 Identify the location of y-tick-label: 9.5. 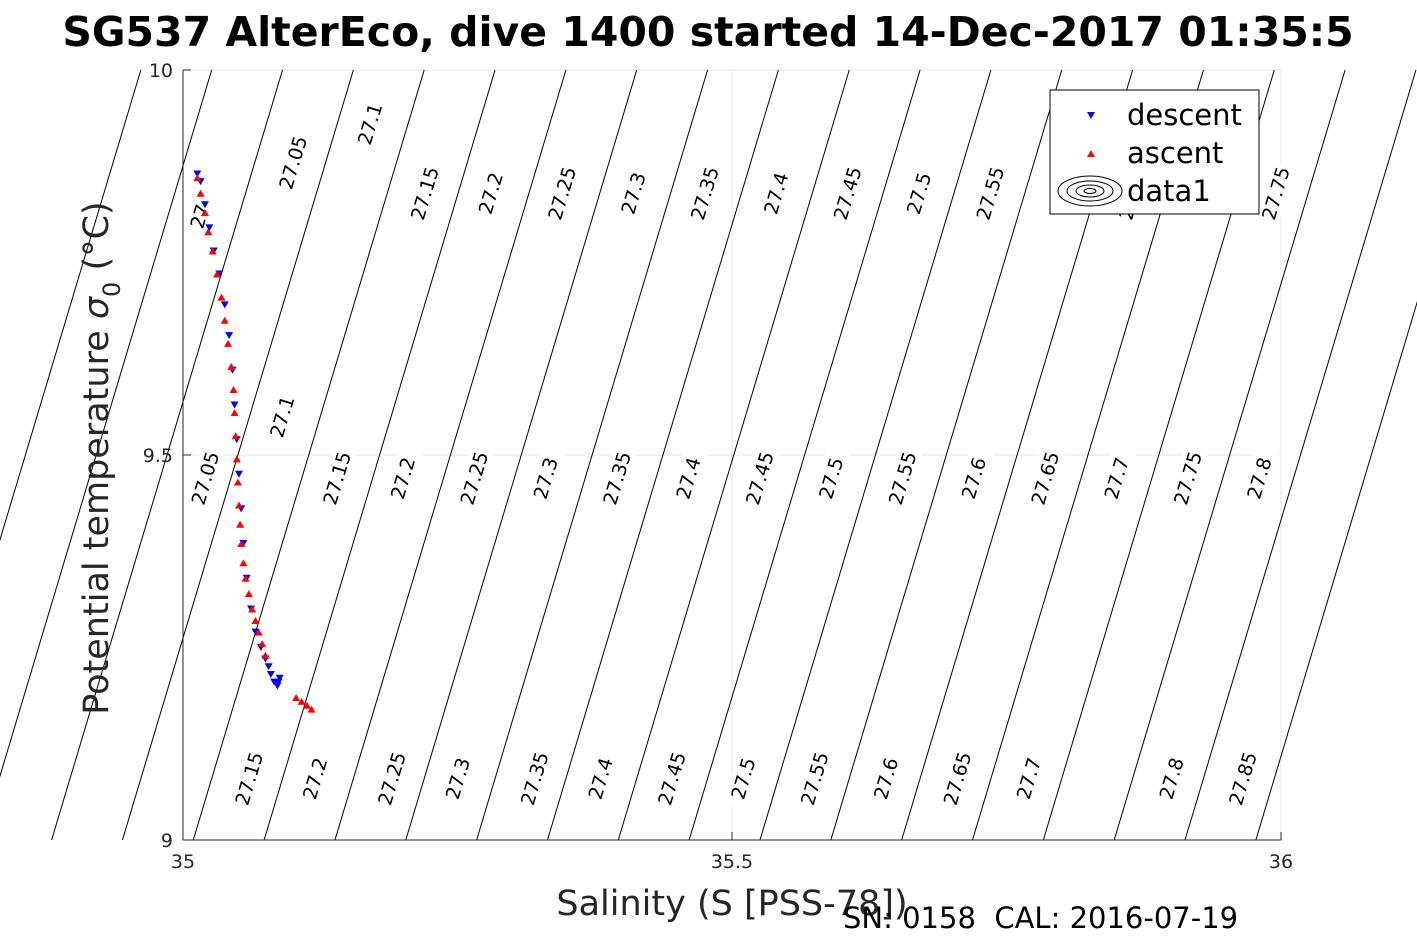
(158, 456).